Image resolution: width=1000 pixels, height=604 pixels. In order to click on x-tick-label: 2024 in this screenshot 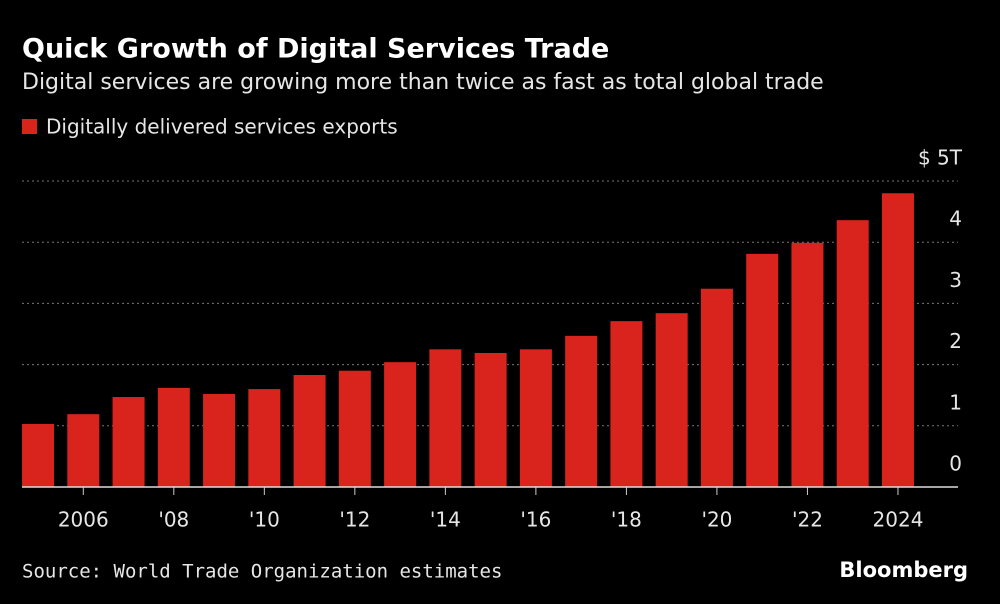, I will do `click(898, 520)`.